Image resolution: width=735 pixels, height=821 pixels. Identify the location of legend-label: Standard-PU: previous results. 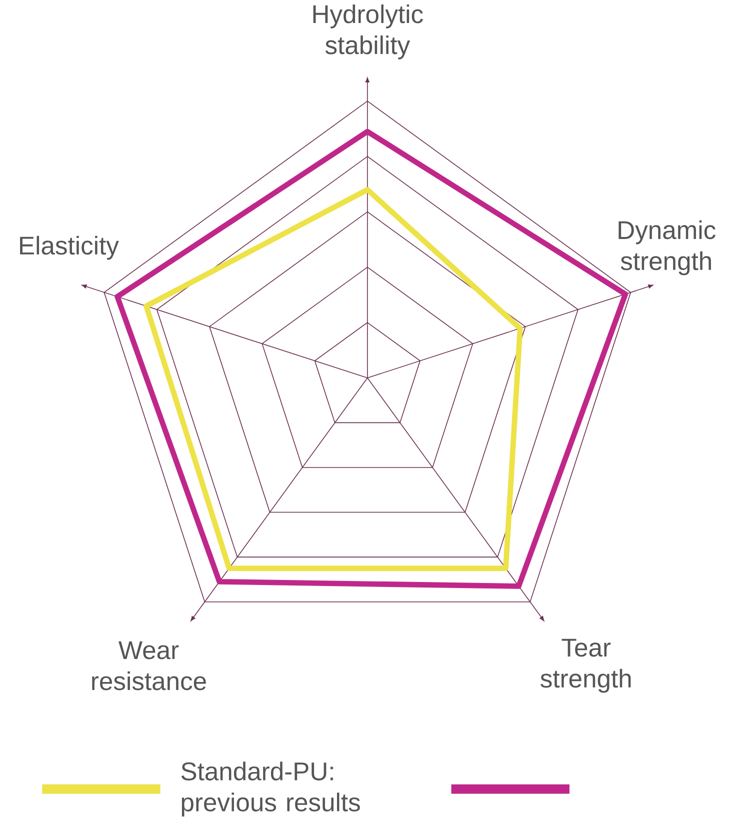
(270, 789).